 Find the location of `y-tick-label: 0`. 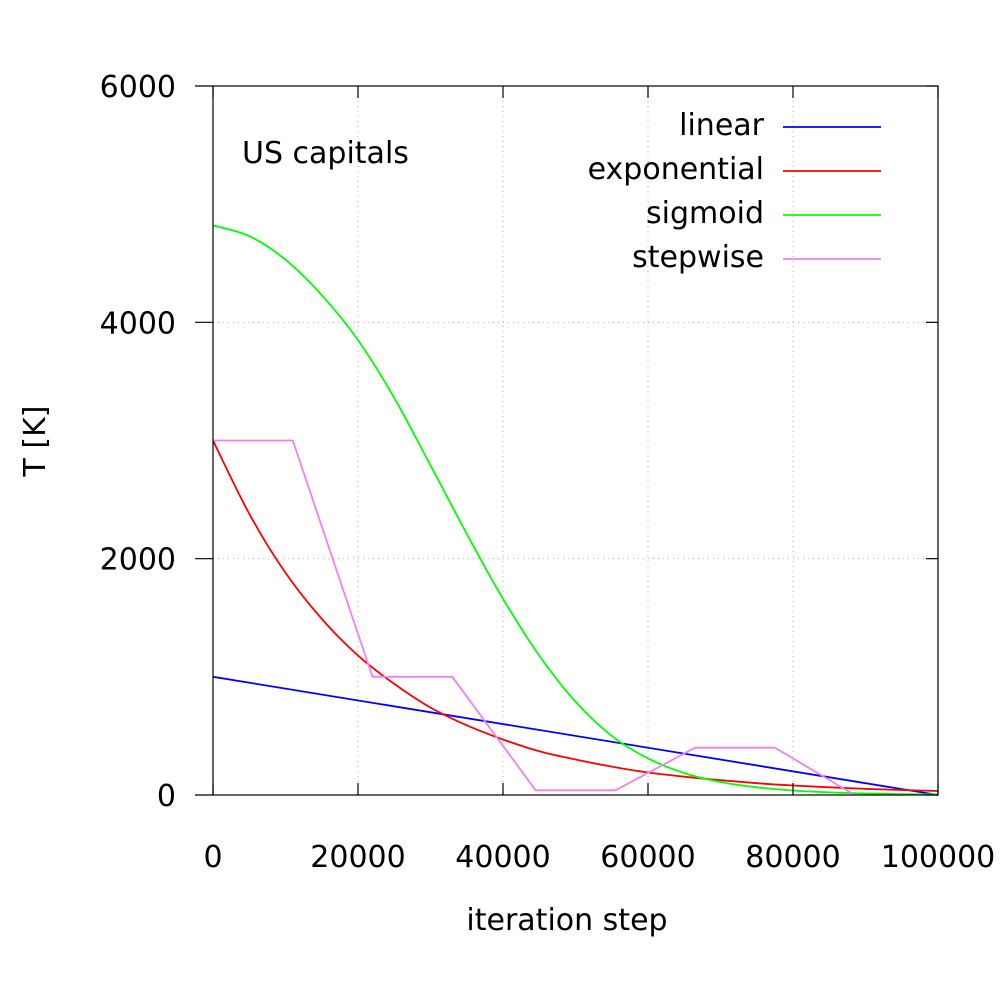

y-tick-label: 0 is located at coordinates (166, 796).